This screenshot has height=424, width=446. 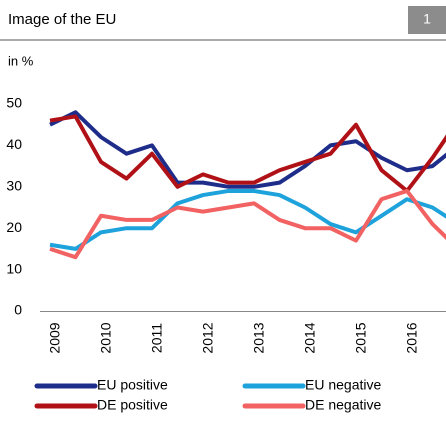 I want to click on legend-label: DE negative, so click(x=343, y=405).